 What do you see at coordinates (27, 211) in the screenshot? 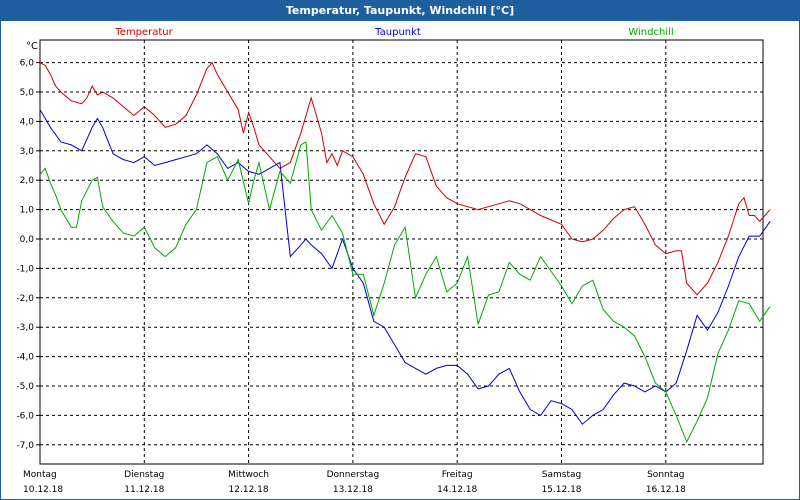
I see `y-tick-label: 1,0` at bounding box center [27, 211].